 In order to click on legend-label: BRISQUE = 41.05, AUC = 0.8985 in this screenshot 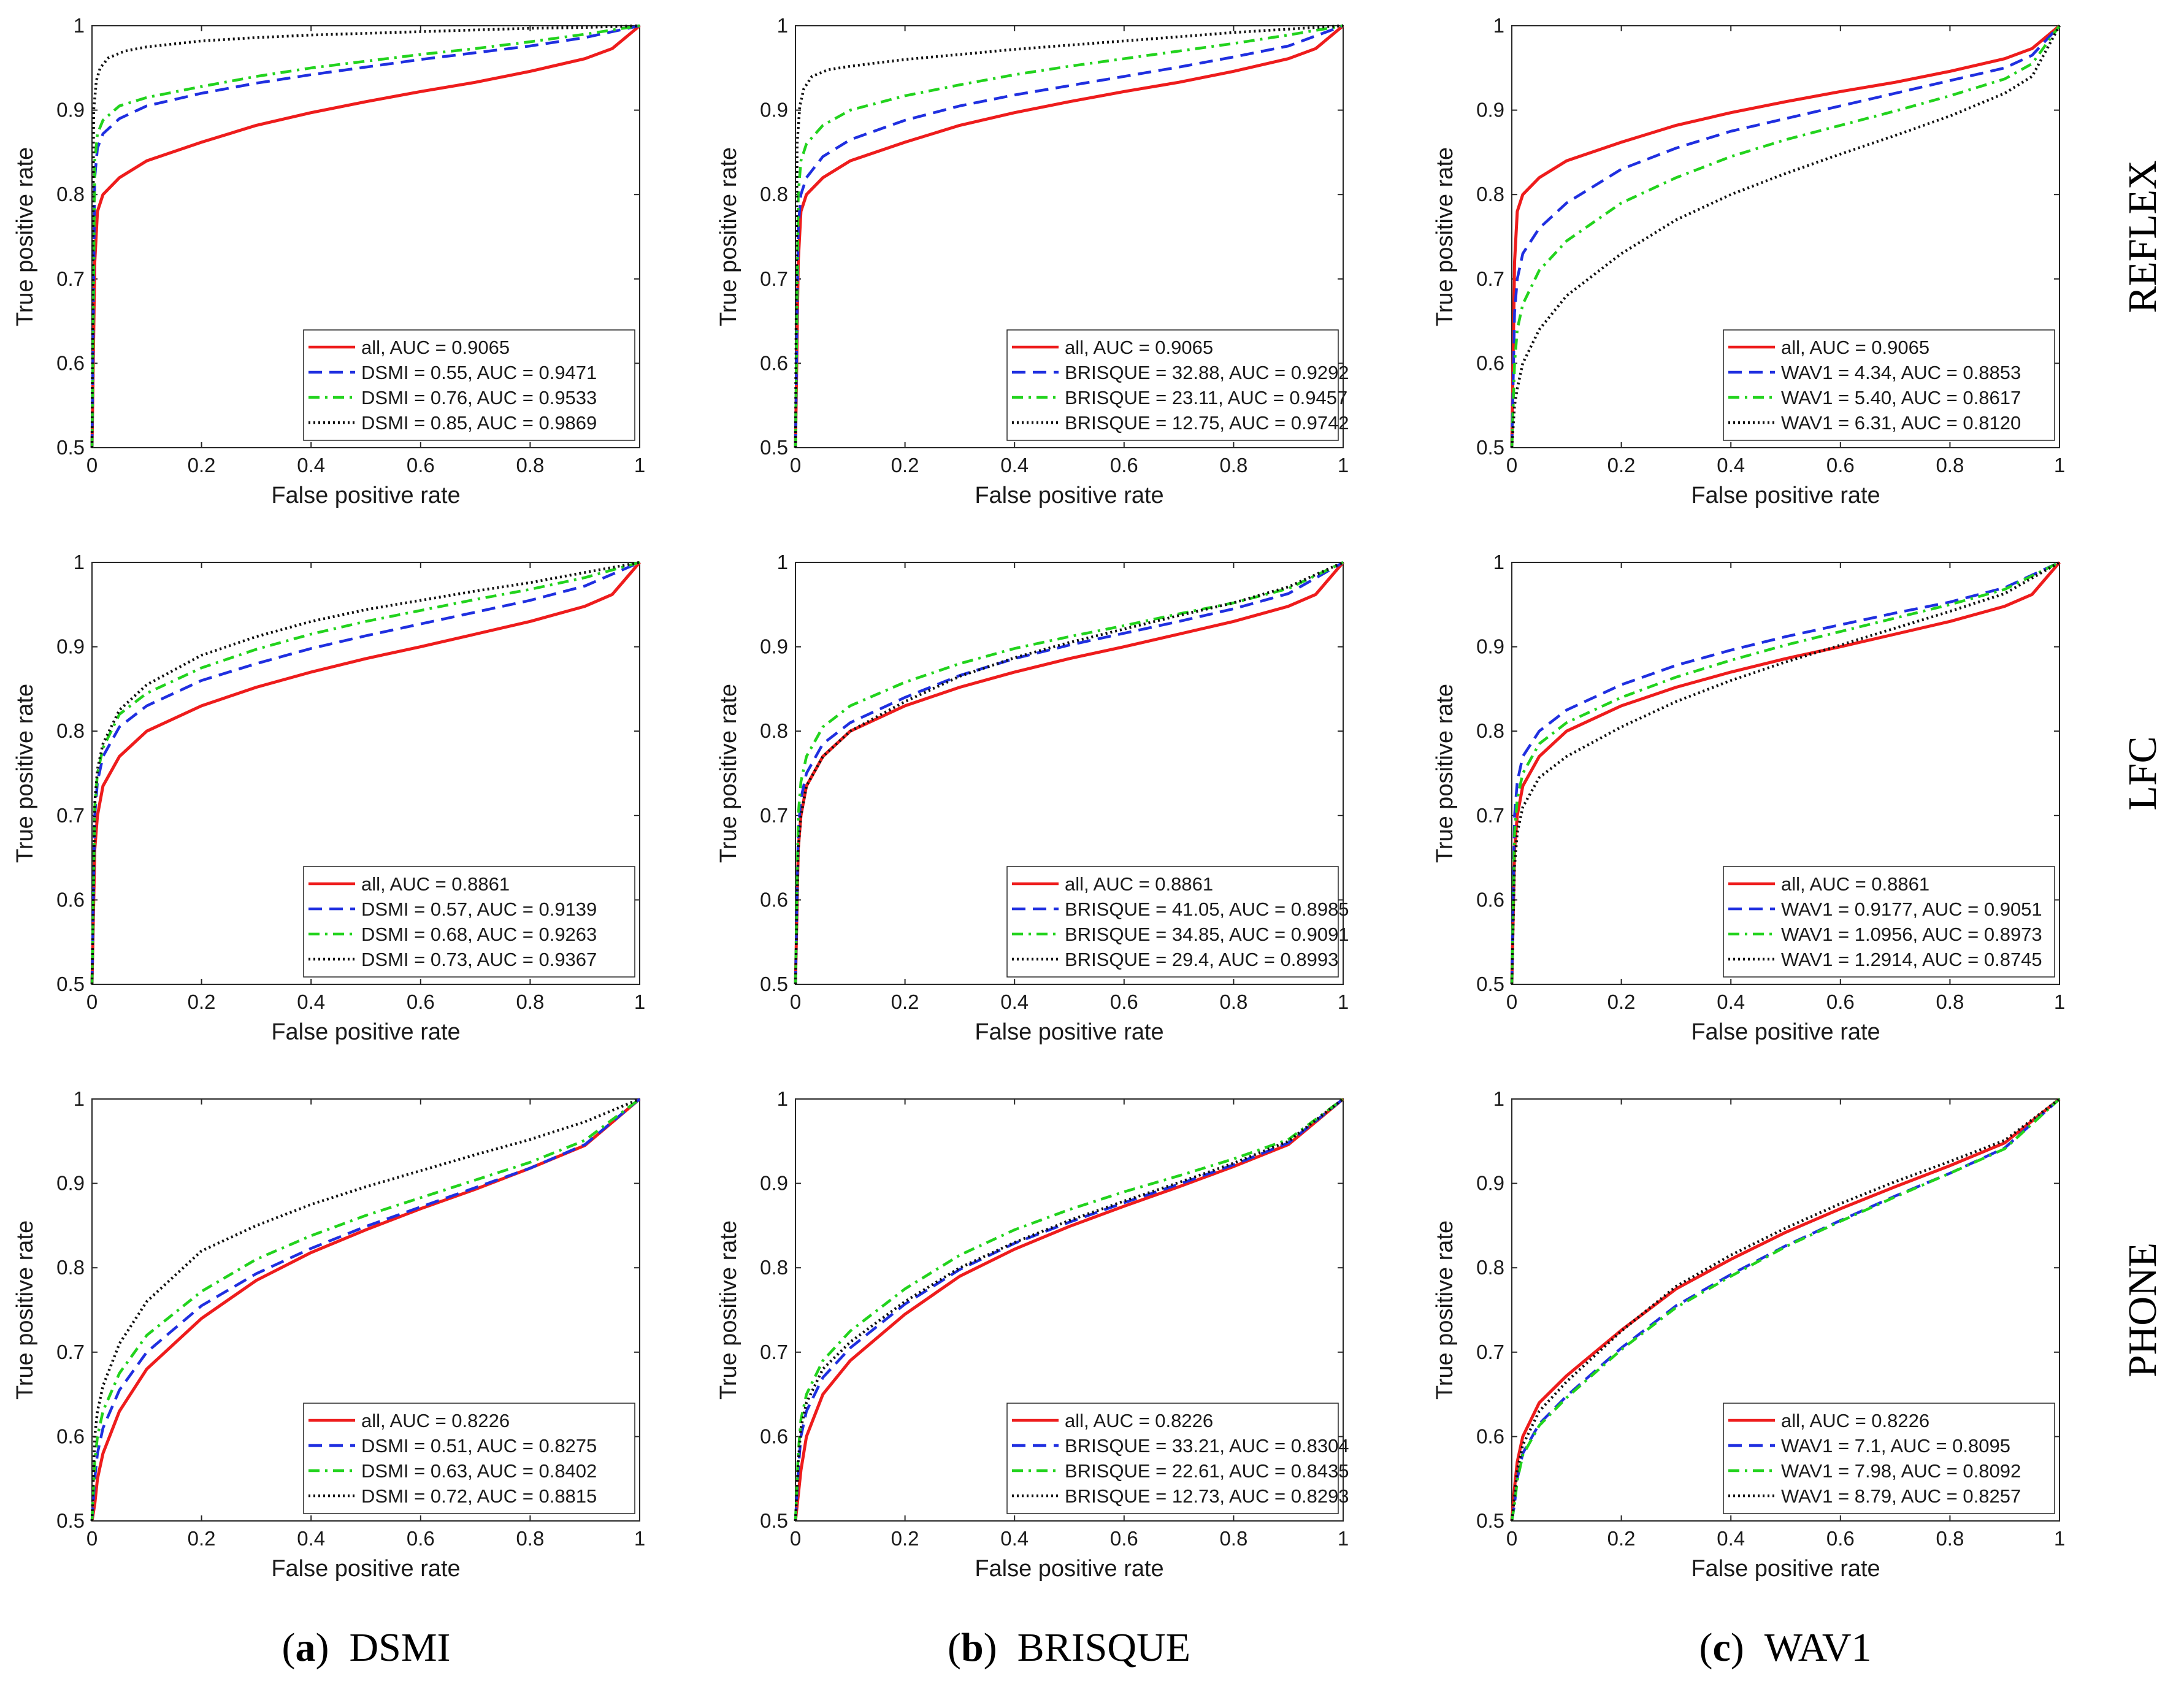, I will do `click(1207, 909)`.